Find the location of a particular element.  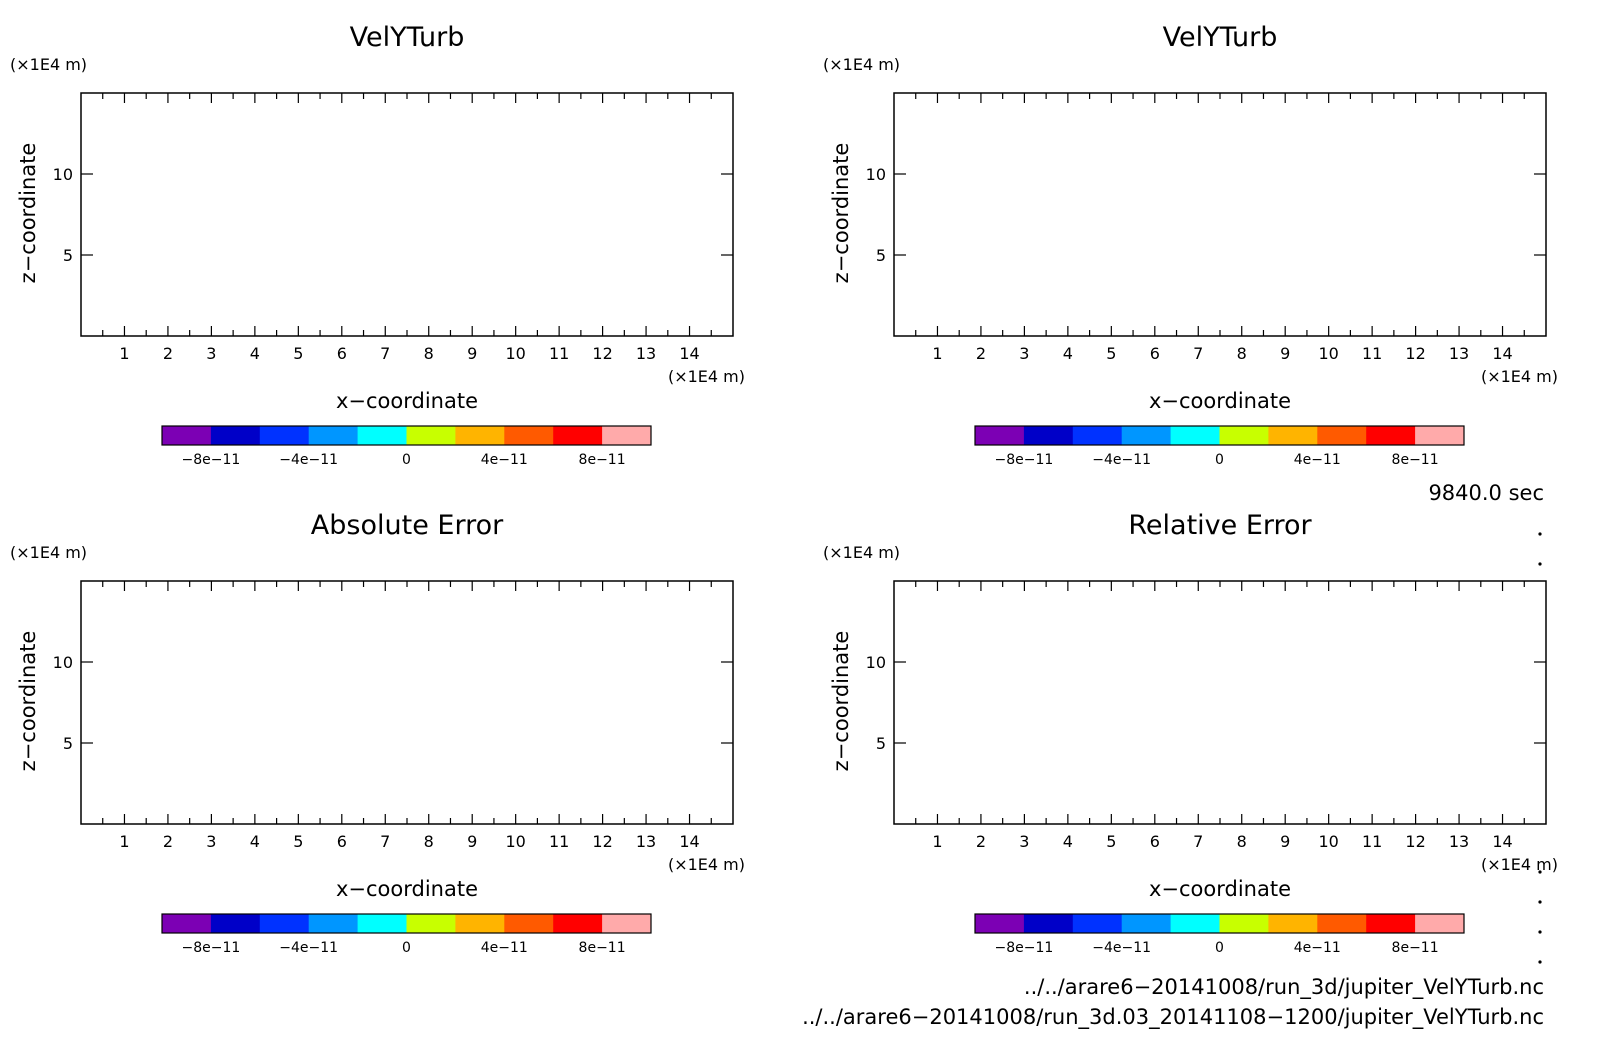

colorbar-tick-label: 4e−11 is located at coordinates (1317, 948).